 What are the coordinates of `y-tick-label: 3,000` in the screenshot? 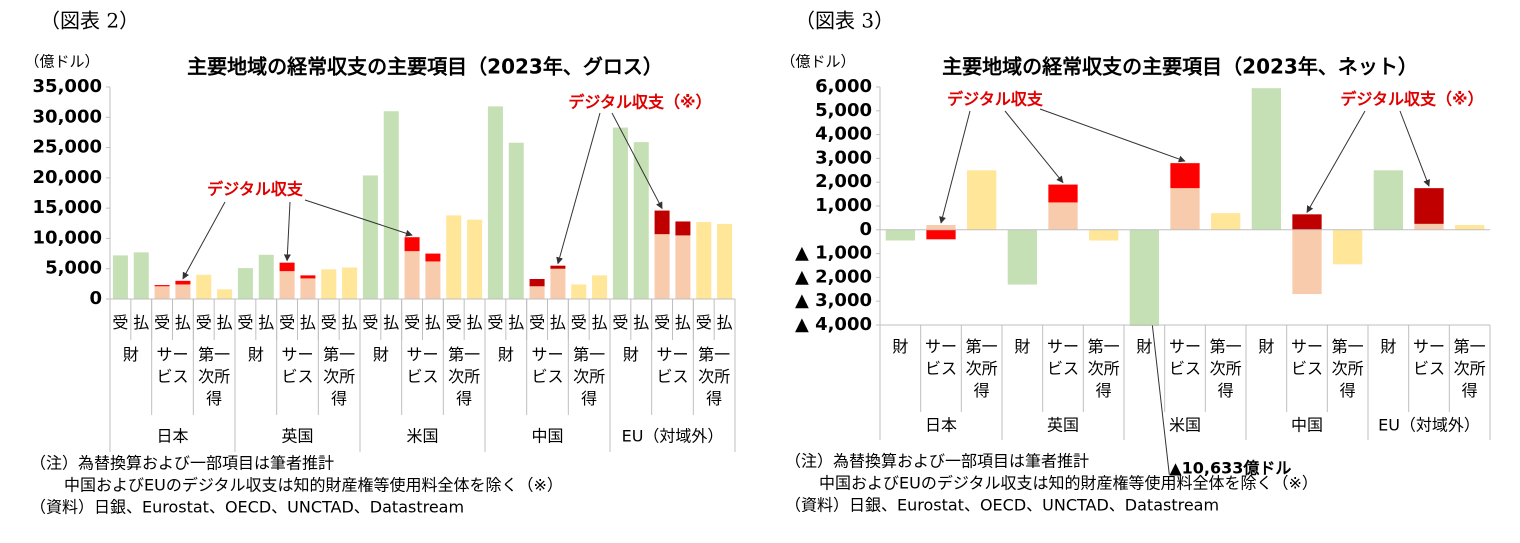 It's located at (843, 157).